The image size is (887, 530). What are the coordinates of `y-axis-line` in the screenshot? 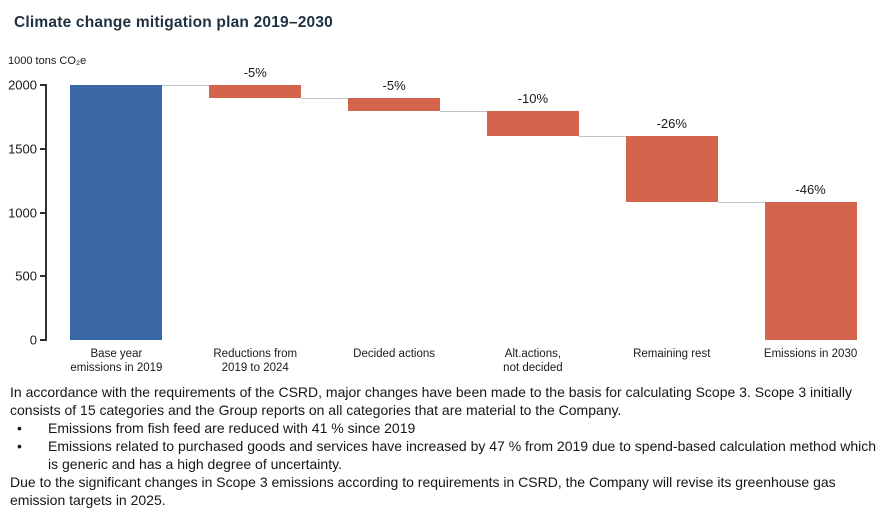 It's located at (46, 212).